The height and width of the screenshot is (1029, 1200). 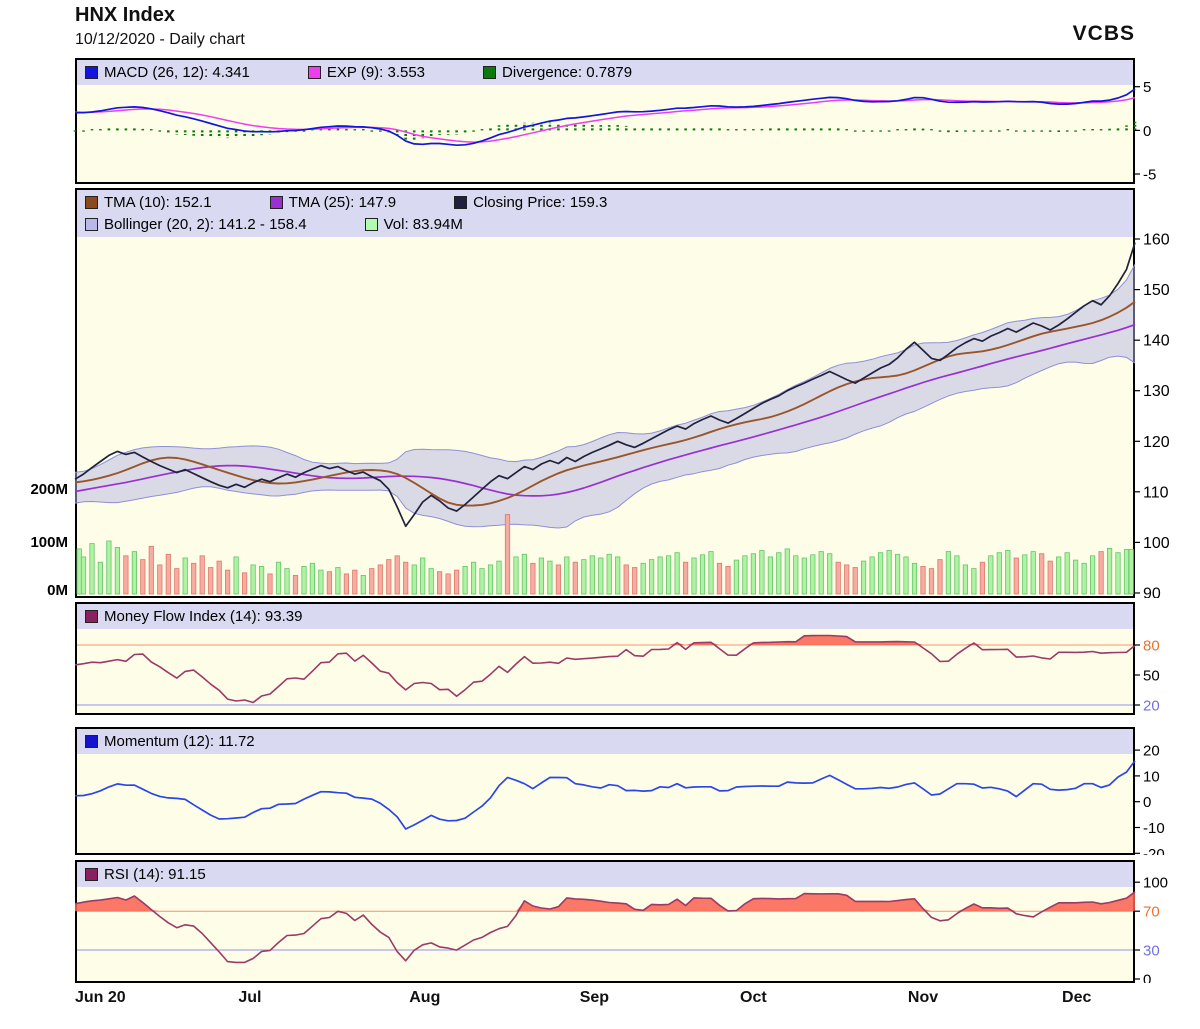 I want to click on legend-item: Vol: 83.94M, so click(x=413, y=224).